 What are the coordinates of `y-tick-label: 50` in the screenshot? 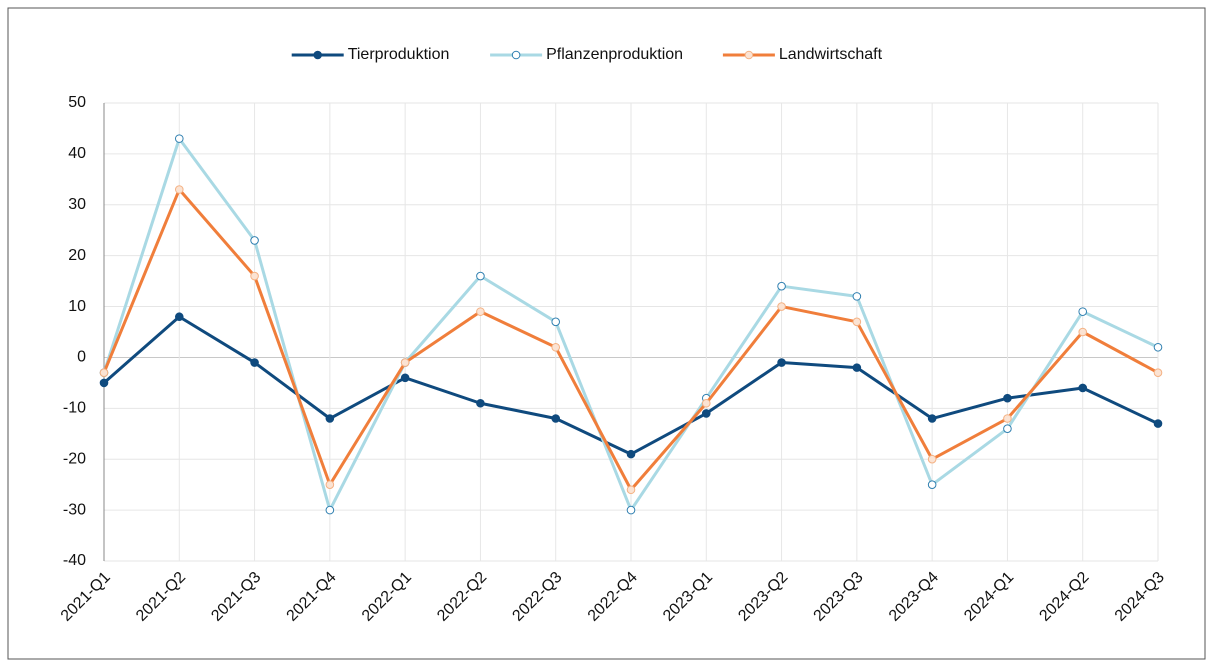 It's located at (77, 102).